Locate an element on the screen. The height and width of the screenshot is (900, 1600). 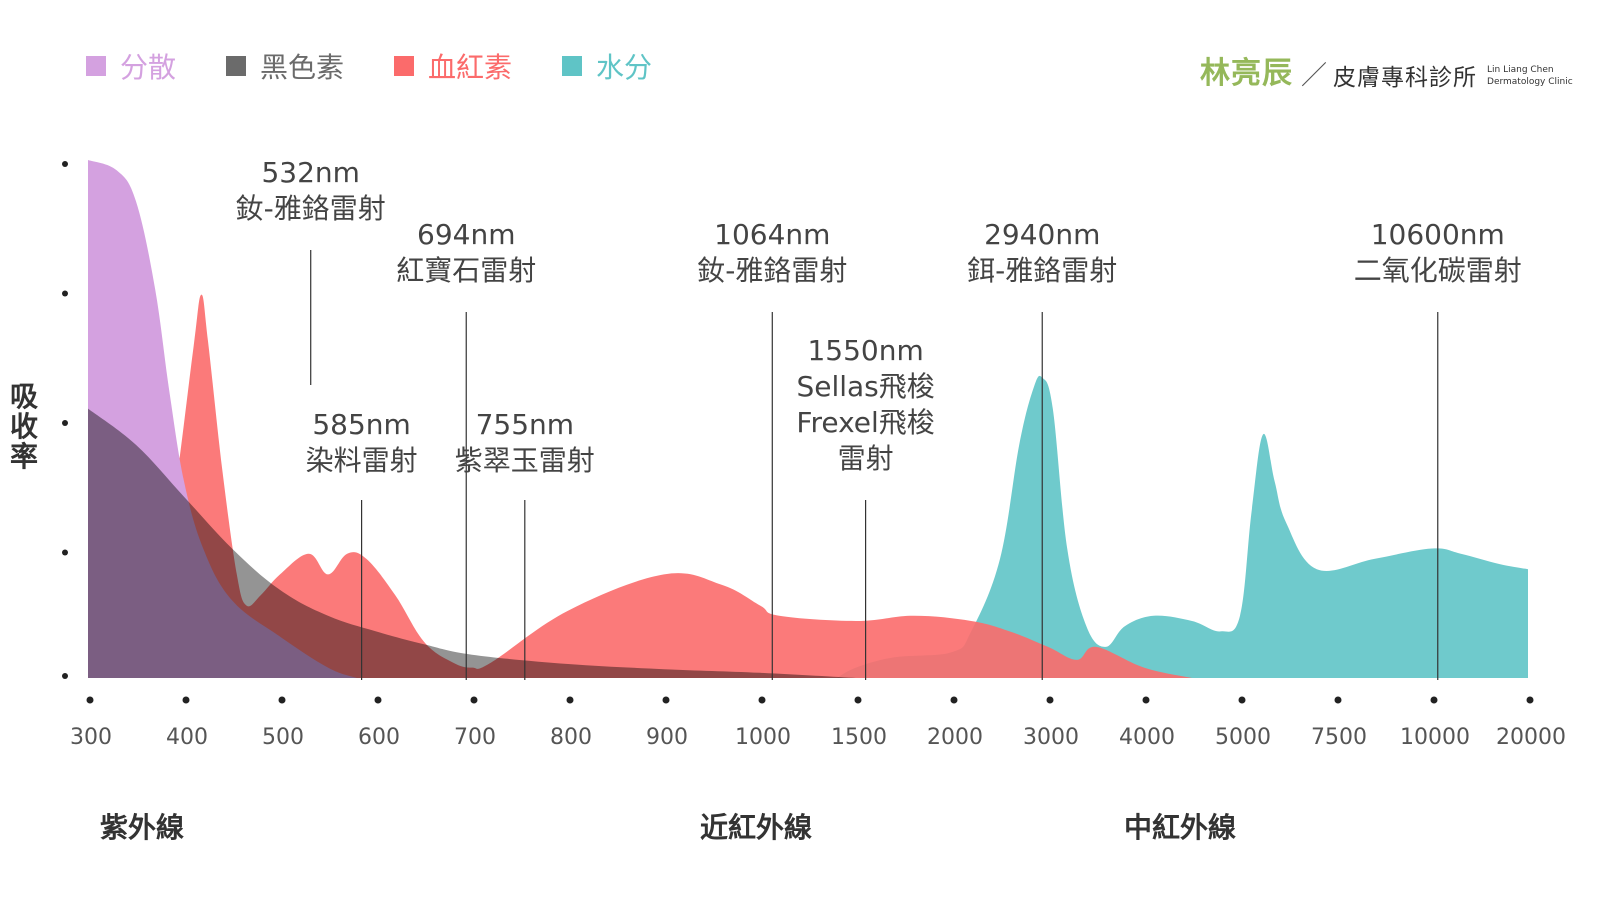
marker-label-1064: 釹-雅鉻雷射 is located at coordinates (772, 270).